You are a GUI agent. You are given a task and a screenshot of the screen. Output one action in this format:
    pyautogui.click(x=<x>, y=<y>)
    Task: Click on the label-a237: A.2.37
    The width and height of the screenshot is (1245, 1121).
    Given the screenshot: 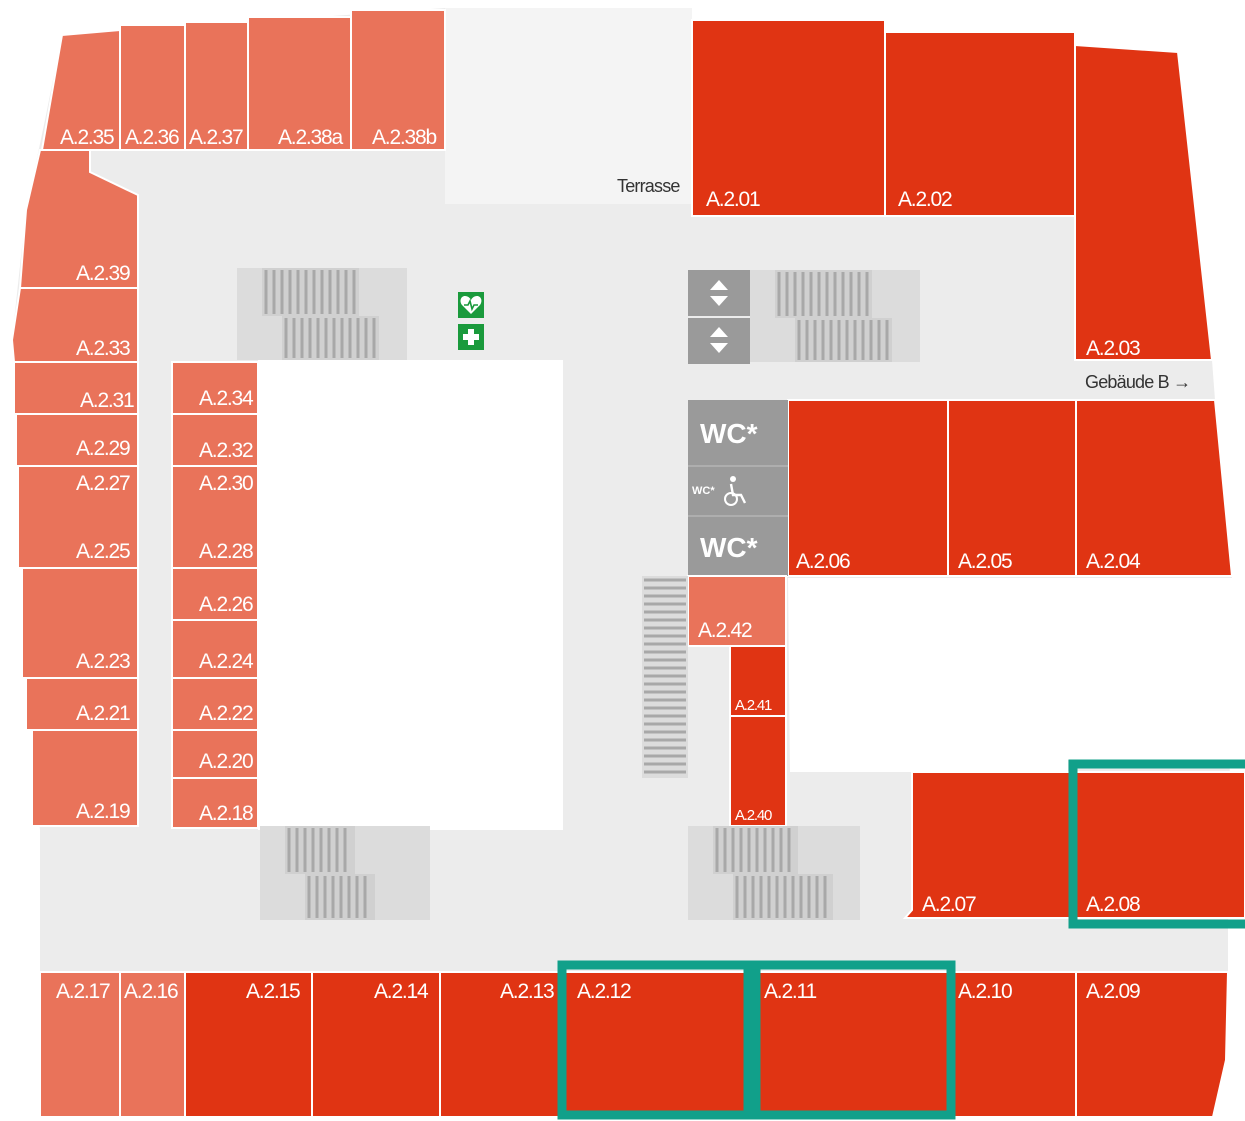 What is the action you would take?
    pyautogui.click(x=216, y=137)
    